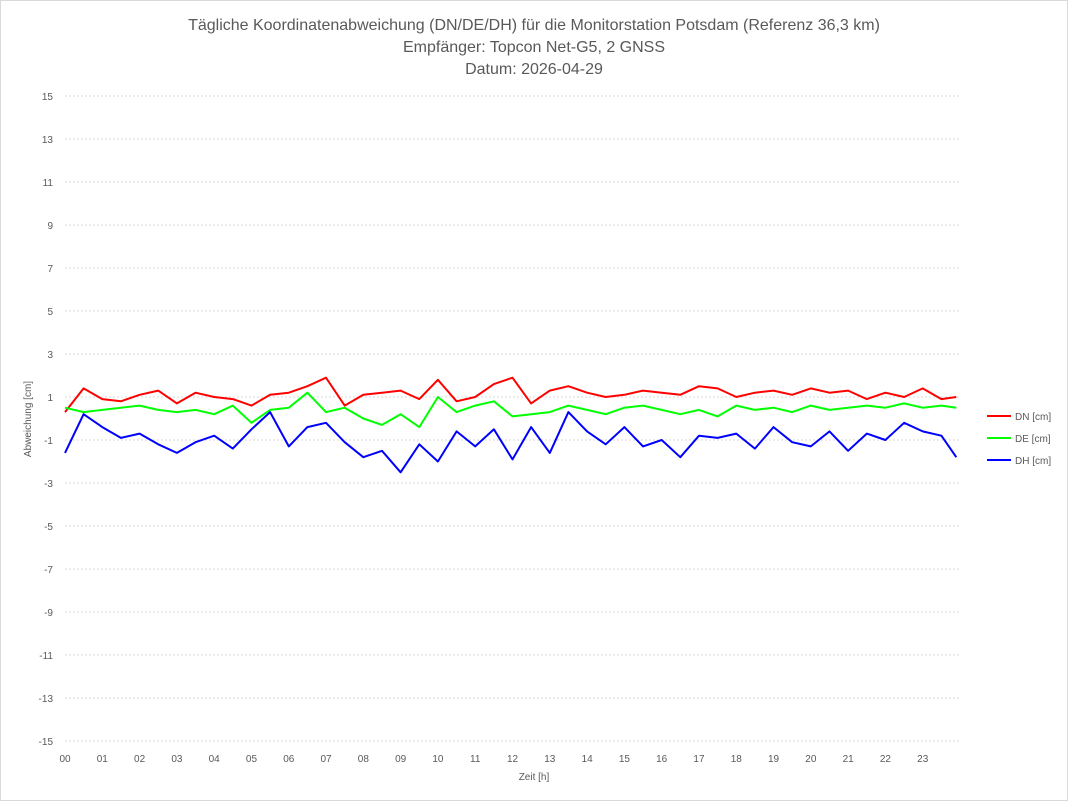  What do you see at coordinates (737, 759) in the screenshot?
I see `x-tick-label: 18` at bounding box center [737, 759].